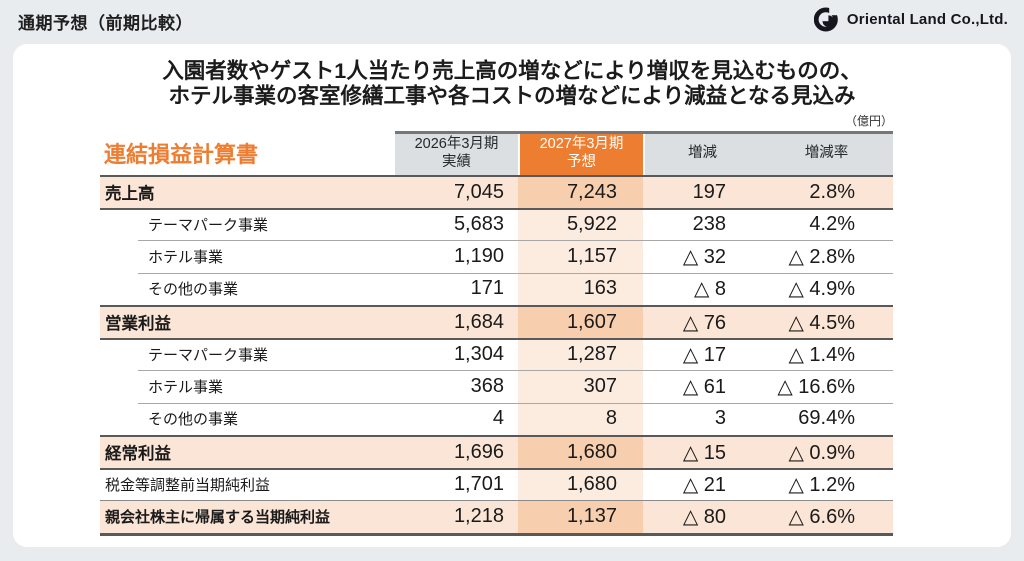  I want to click on cell-change-rate: 69.4%, so click(826, 418).